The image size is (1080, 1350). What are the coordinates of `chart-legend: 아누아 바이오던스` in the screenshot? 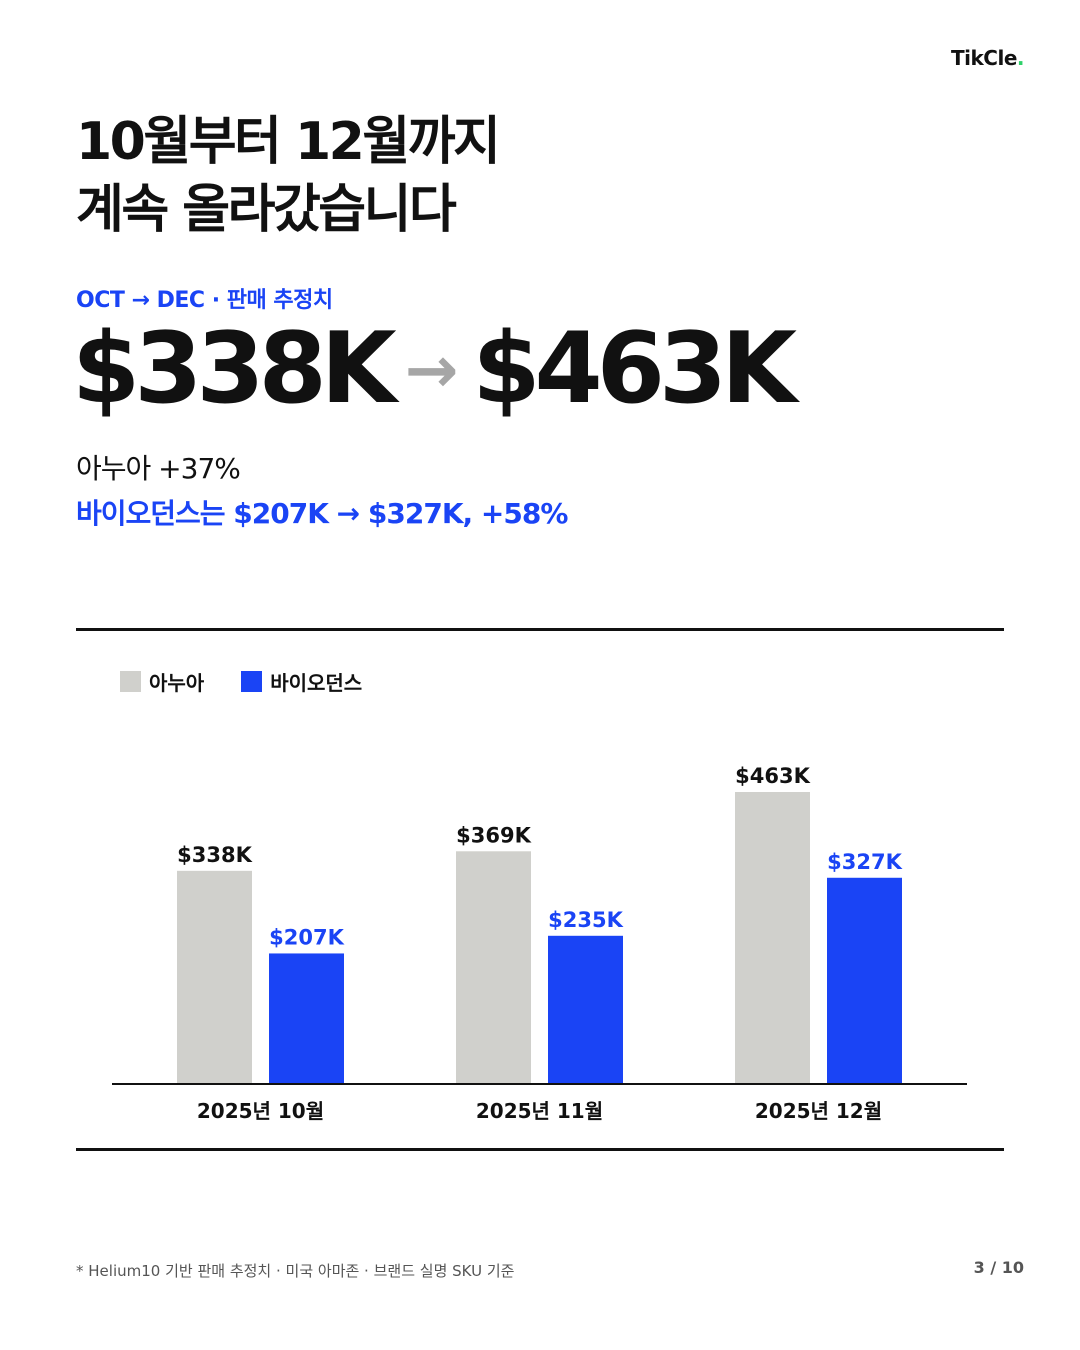 It's located at (259, 681).